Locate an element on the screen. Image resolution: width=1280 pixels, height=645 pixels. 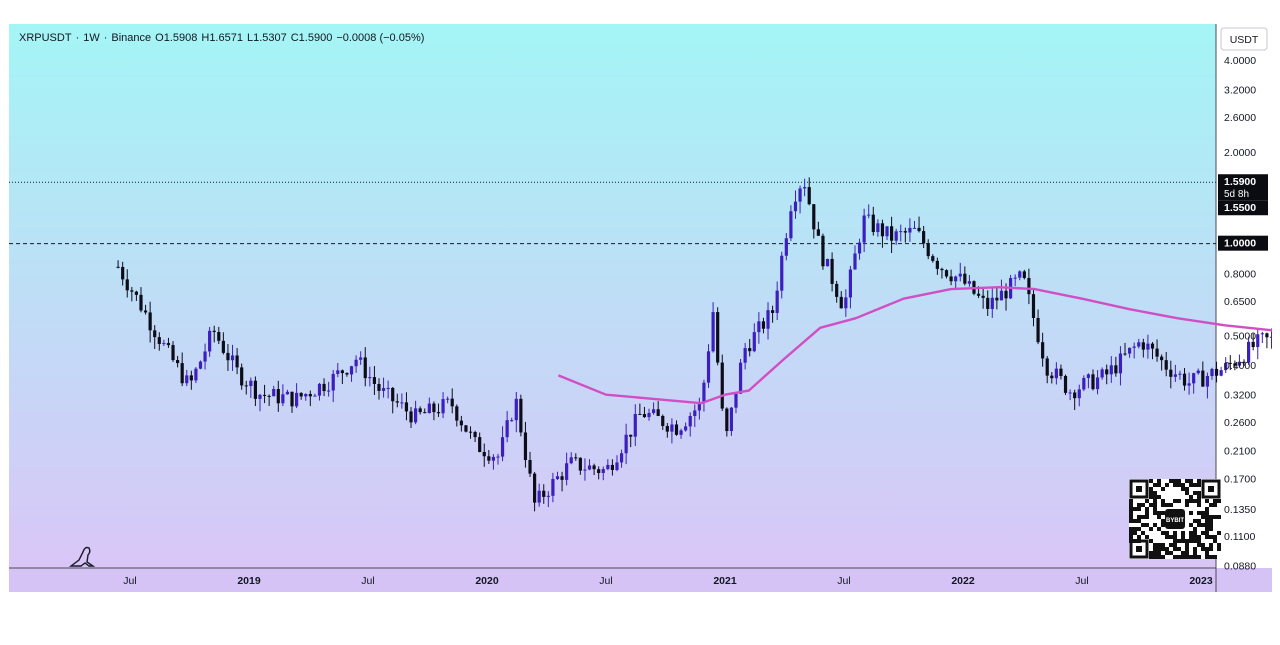
y-tick-label: 0.1100 is located at coordinates (1239, 537).